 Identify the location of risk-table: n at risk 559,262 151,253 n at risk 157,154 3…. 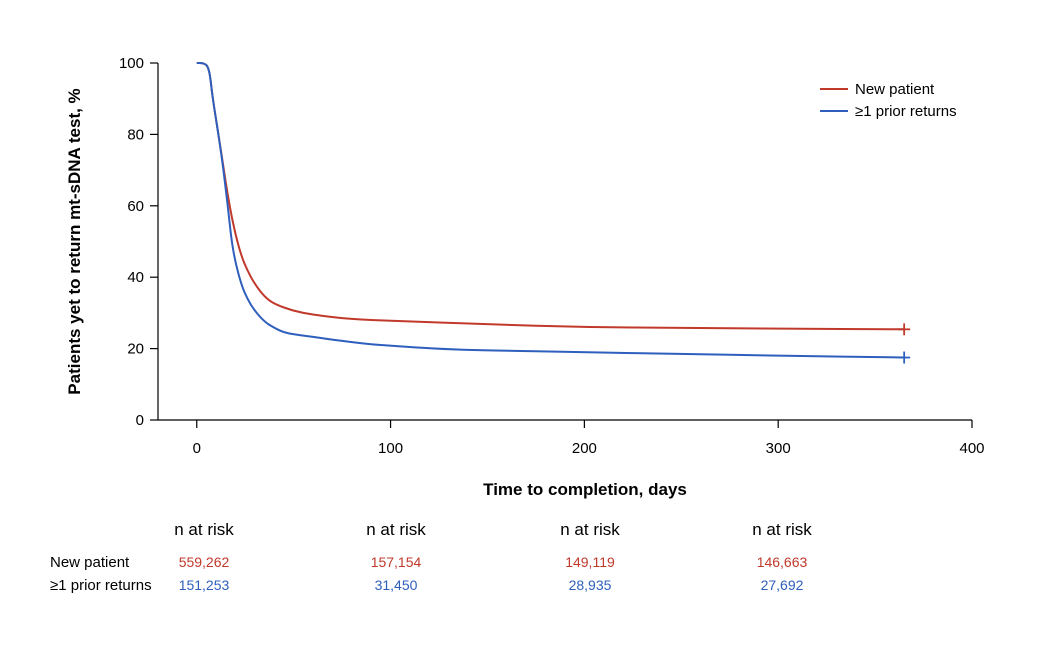
(431, 557).